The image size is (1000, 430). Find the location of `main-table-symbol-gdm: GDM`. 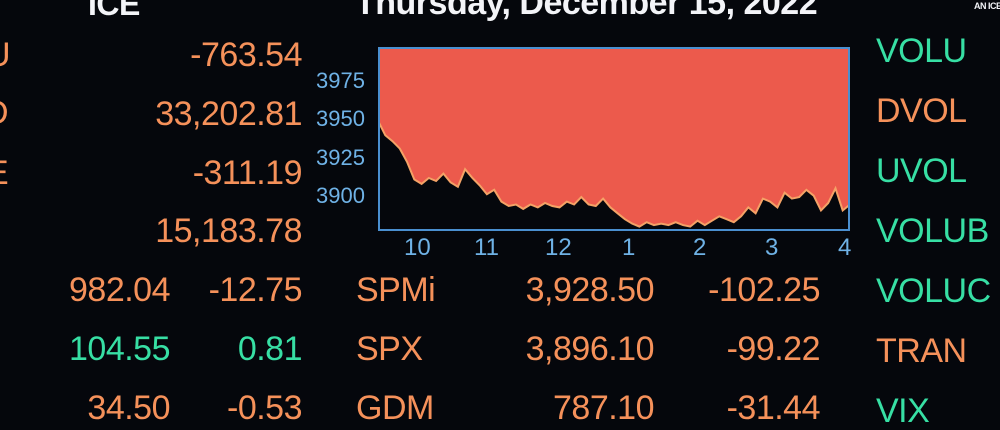

main-table-symbol-gdm: GDM is located at coordinates (395, 408).